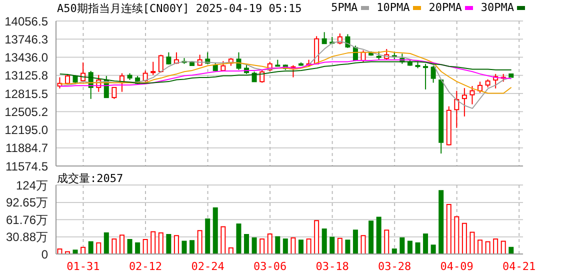 This screenshot has height=276, width=578. What do you see at coordinates (395, 266) in the screenshot?
I see `x-tick-label: 03-28` at bounding box center [395, 266].